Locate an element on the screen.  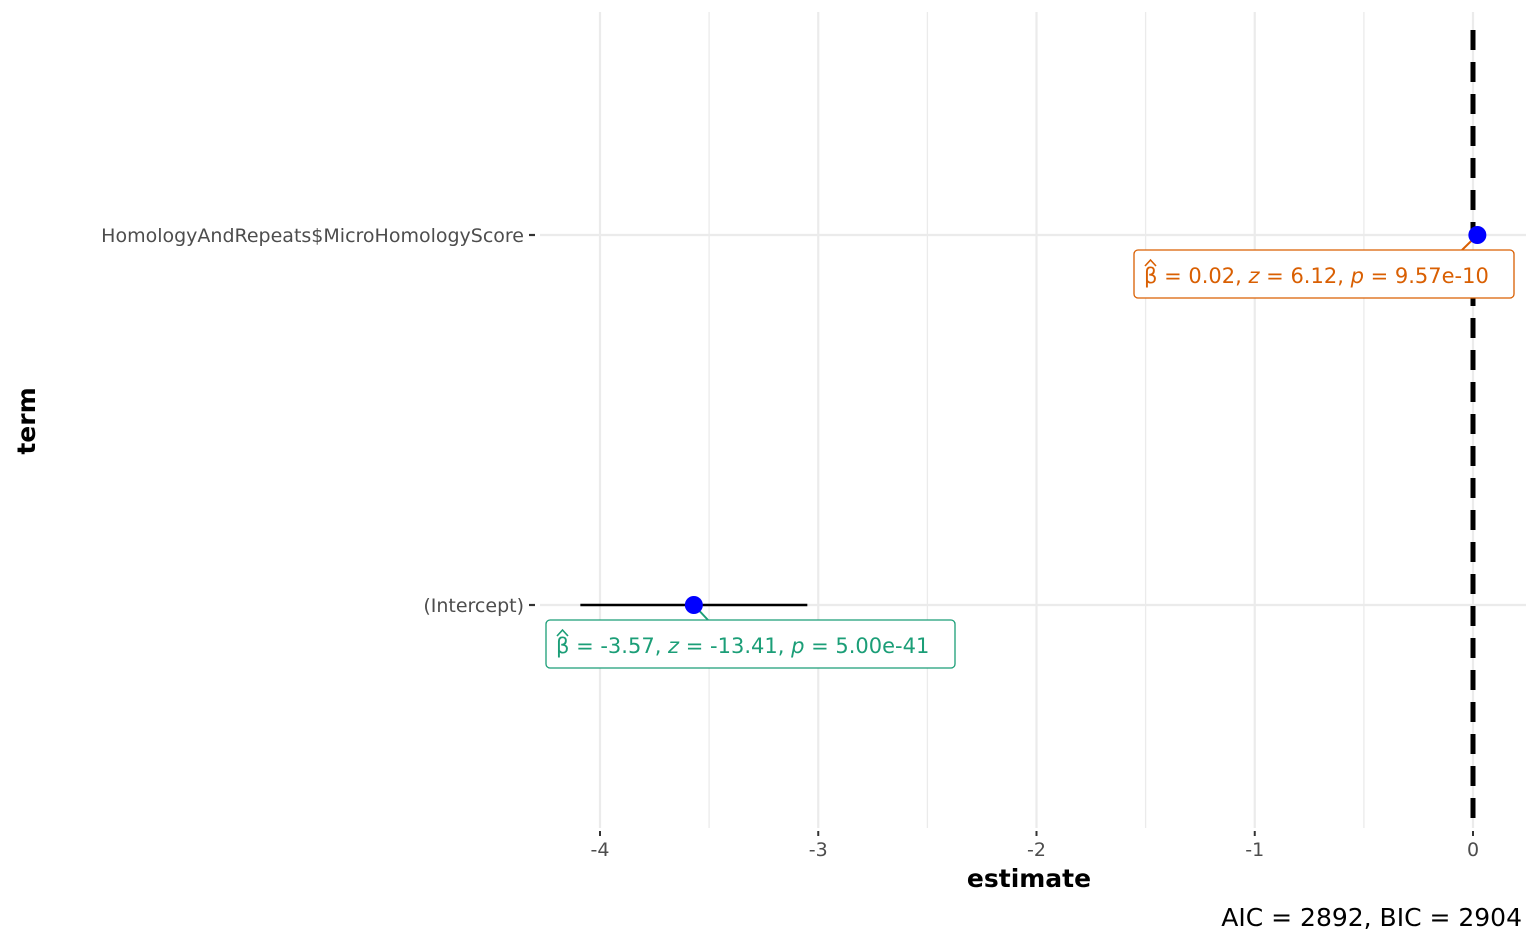
x-tick-label: -3 is located at coordinates (818, 850).